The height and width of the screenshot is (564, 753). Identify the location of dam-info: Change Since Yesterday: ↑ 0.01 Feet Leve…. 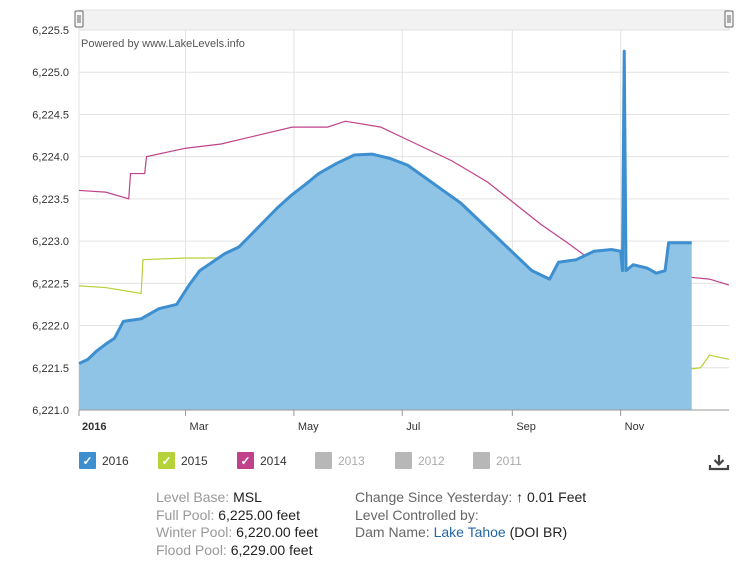
(470, 515).